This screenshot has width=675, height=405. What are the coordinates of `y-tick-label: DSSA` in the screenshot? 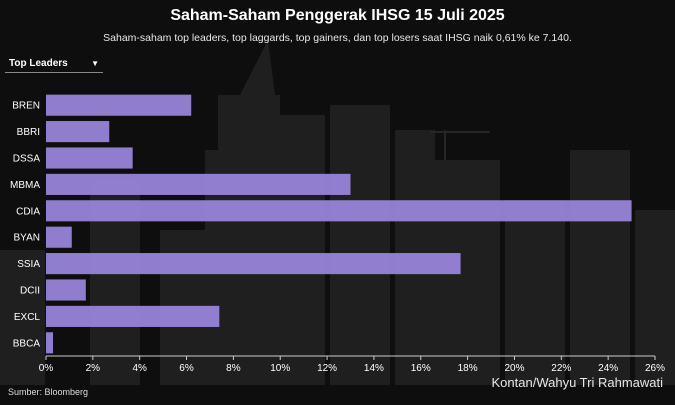 It's located at (27, 159).